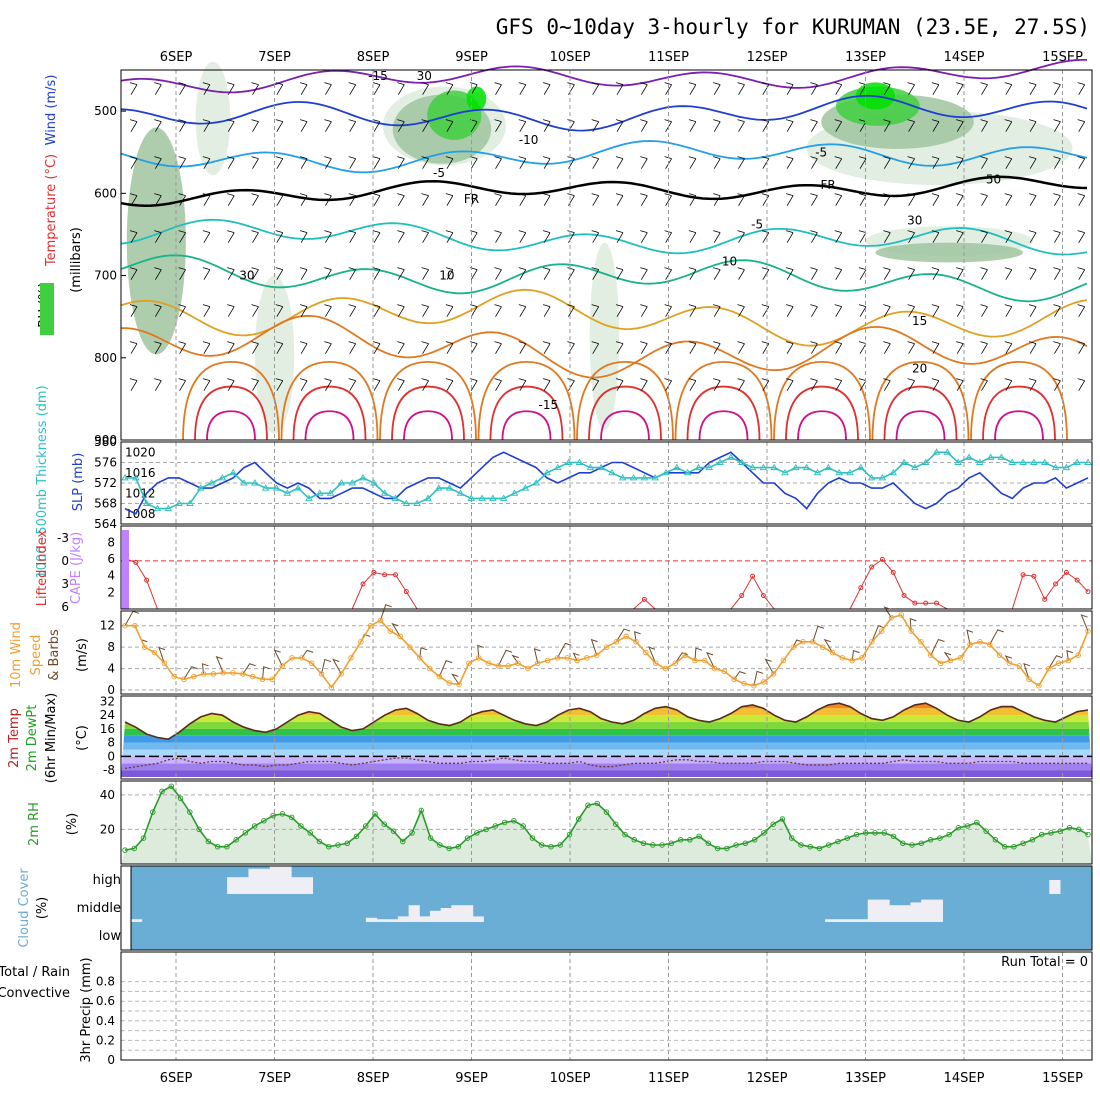 The image size is (1100, 1100). I want to click on ylabel-lifted: Lifted Index, so click(42, 567).